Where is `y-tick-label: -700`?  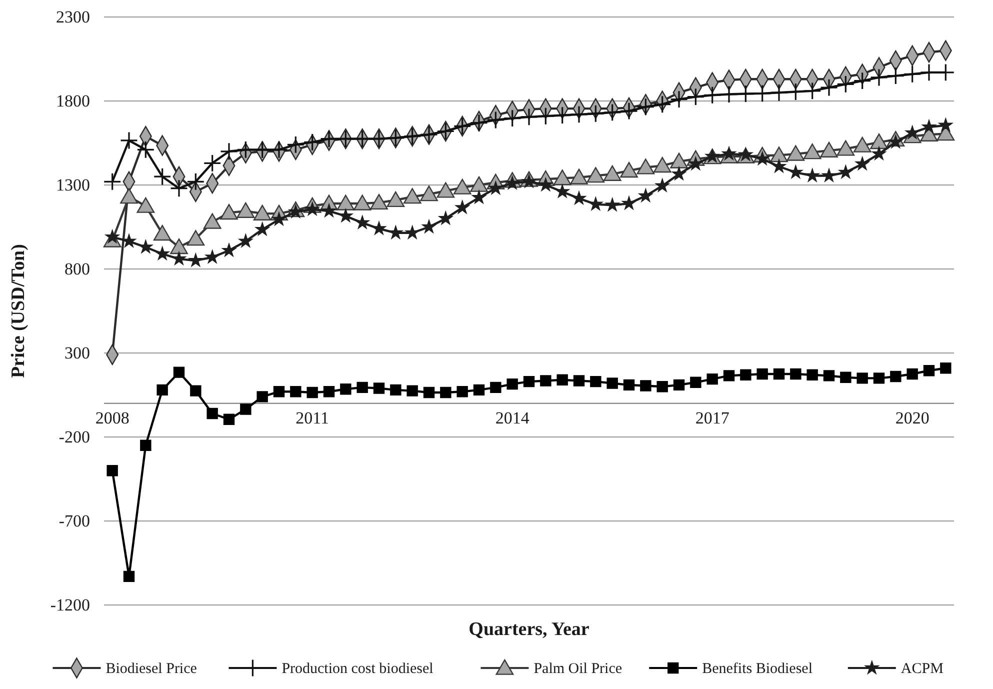 y-tick-label: -700 is located at coordinates (74, 520).